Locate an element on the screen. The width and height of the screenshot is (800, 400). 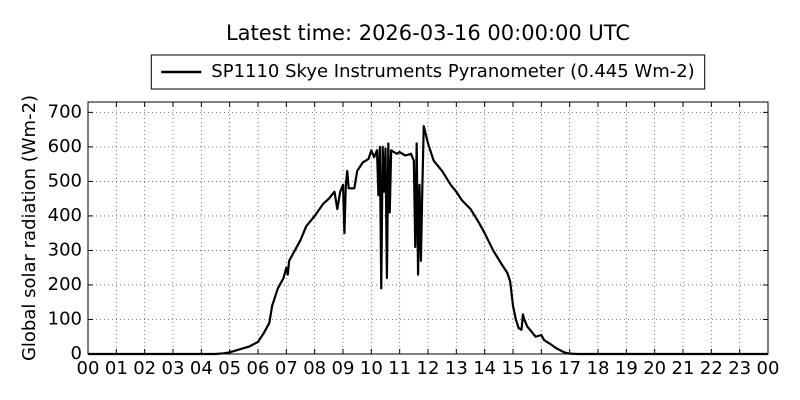
y-tick-label: 300 is located at coordinates (65, 249).